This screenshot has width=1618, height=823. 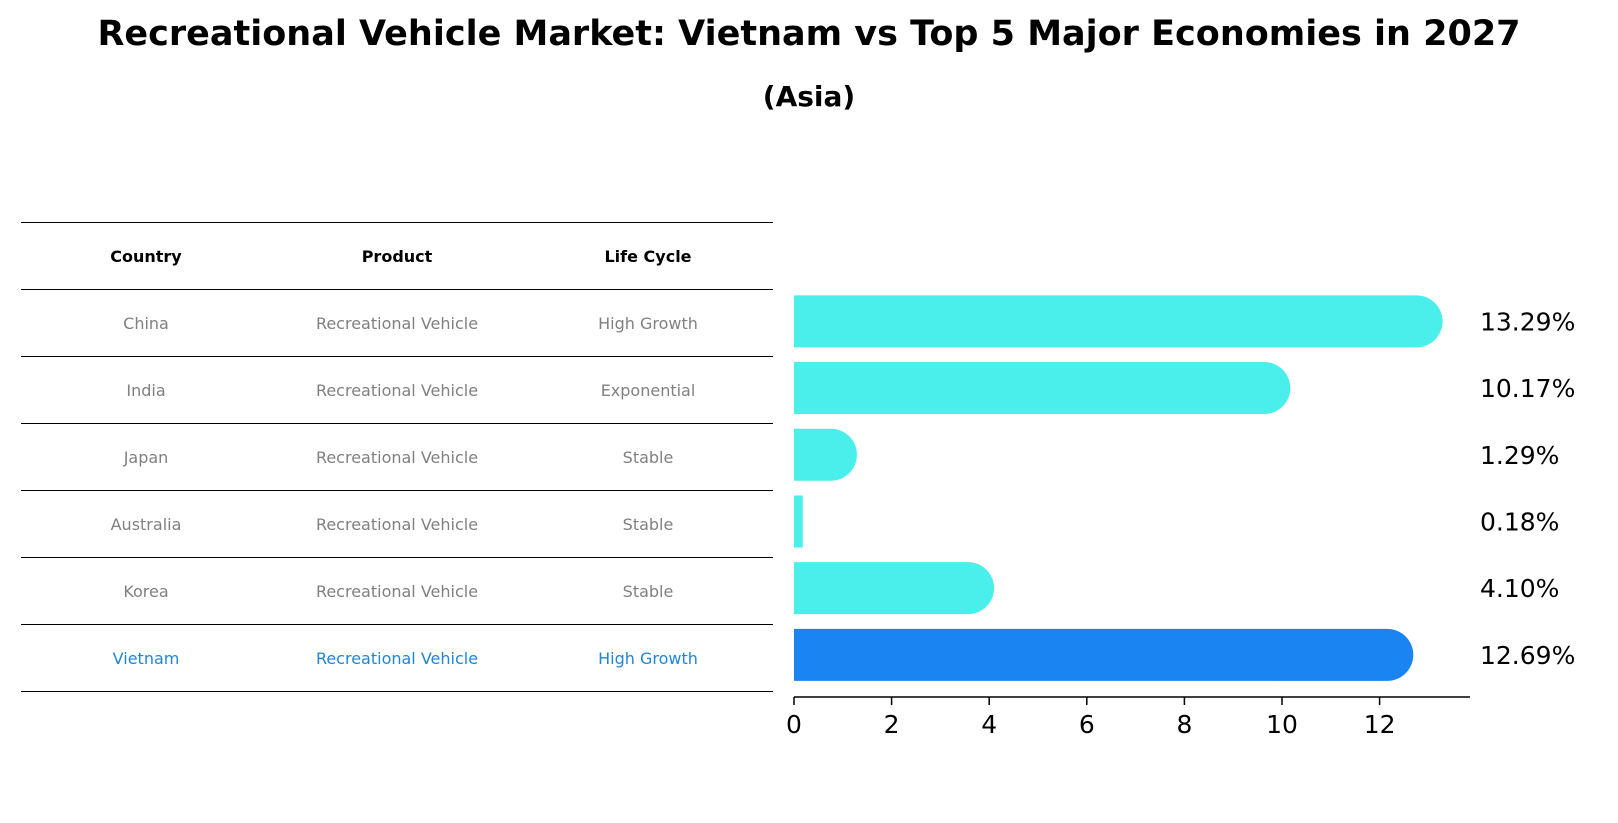 I want to click on country-cell: Vietnam, so click(x=146, y=658).